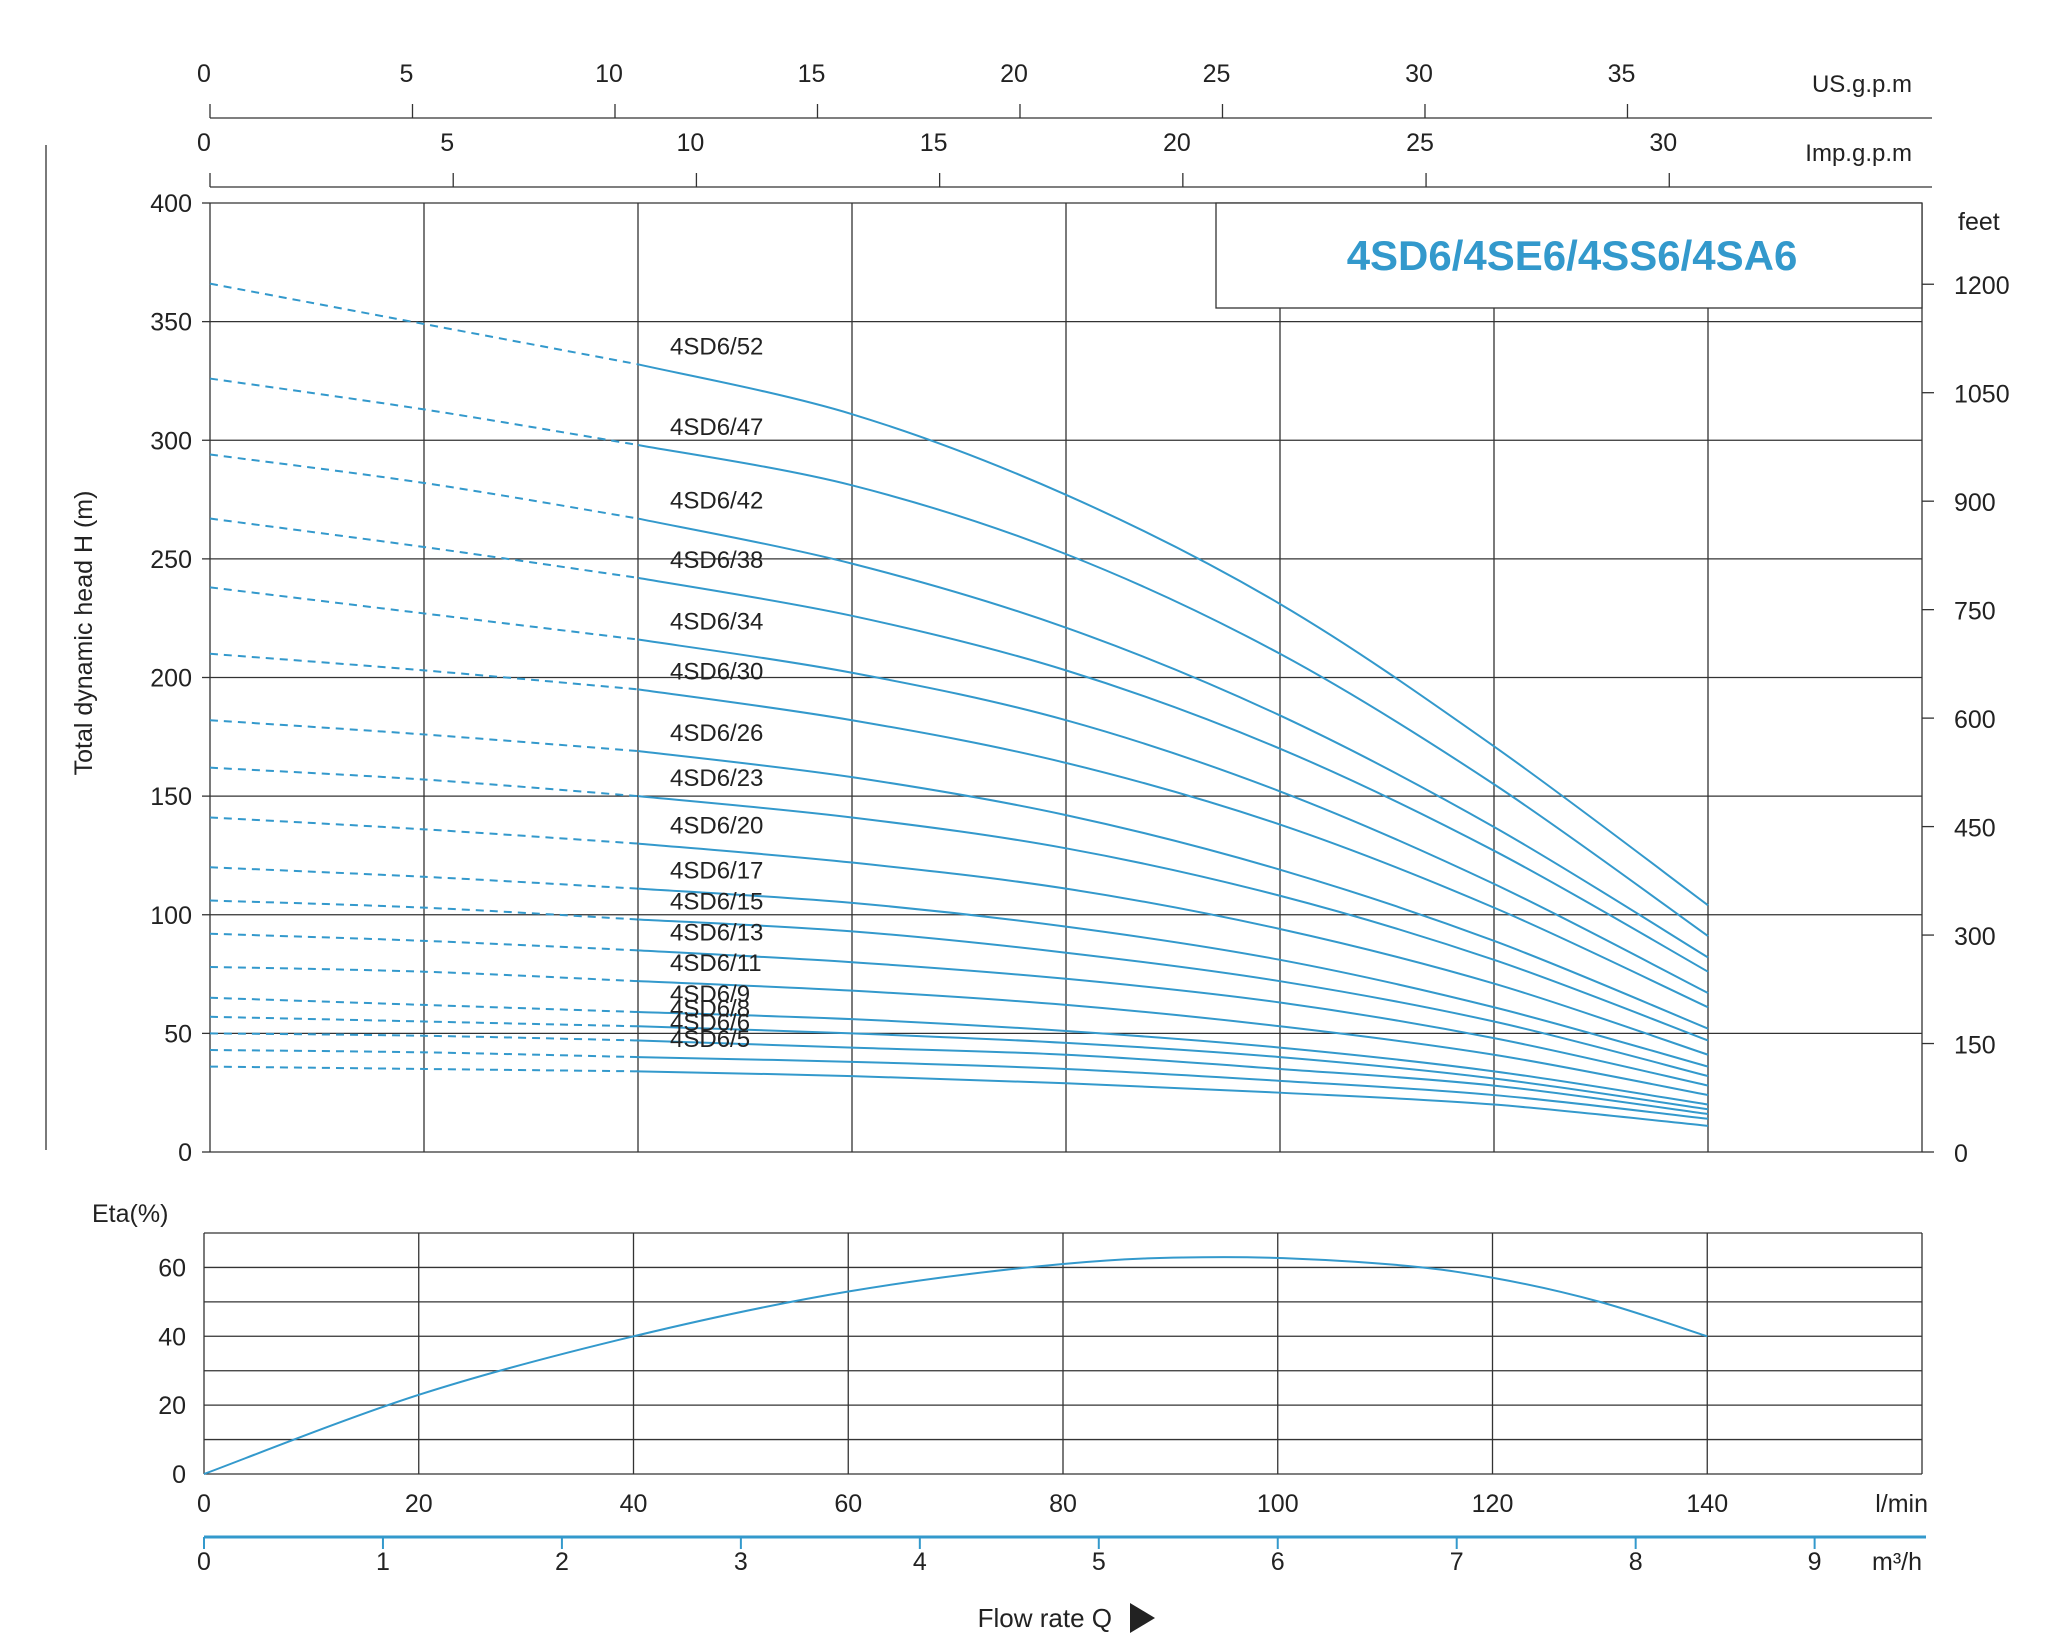 Image resolution: width=2064 pixels, height=1649 pixels. What do you see at coordinates (1979, 222) in the screenshot?
I see `feet-axis-label: feet` at bounding box center [1979, 222].